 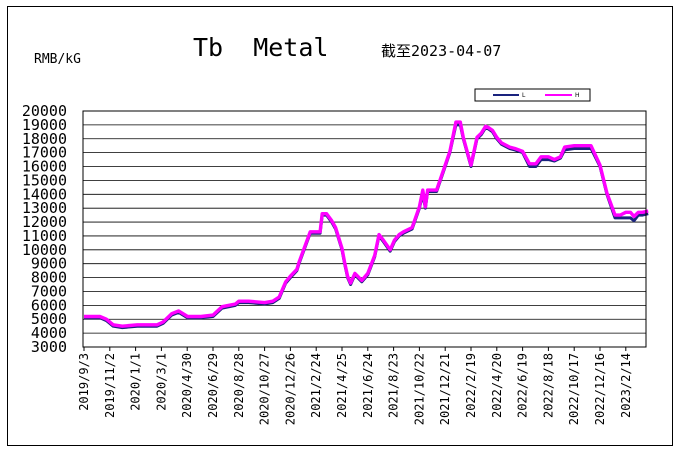 I want to click on x-tick-label: 2021/8/23, so click(x=394, y=385).